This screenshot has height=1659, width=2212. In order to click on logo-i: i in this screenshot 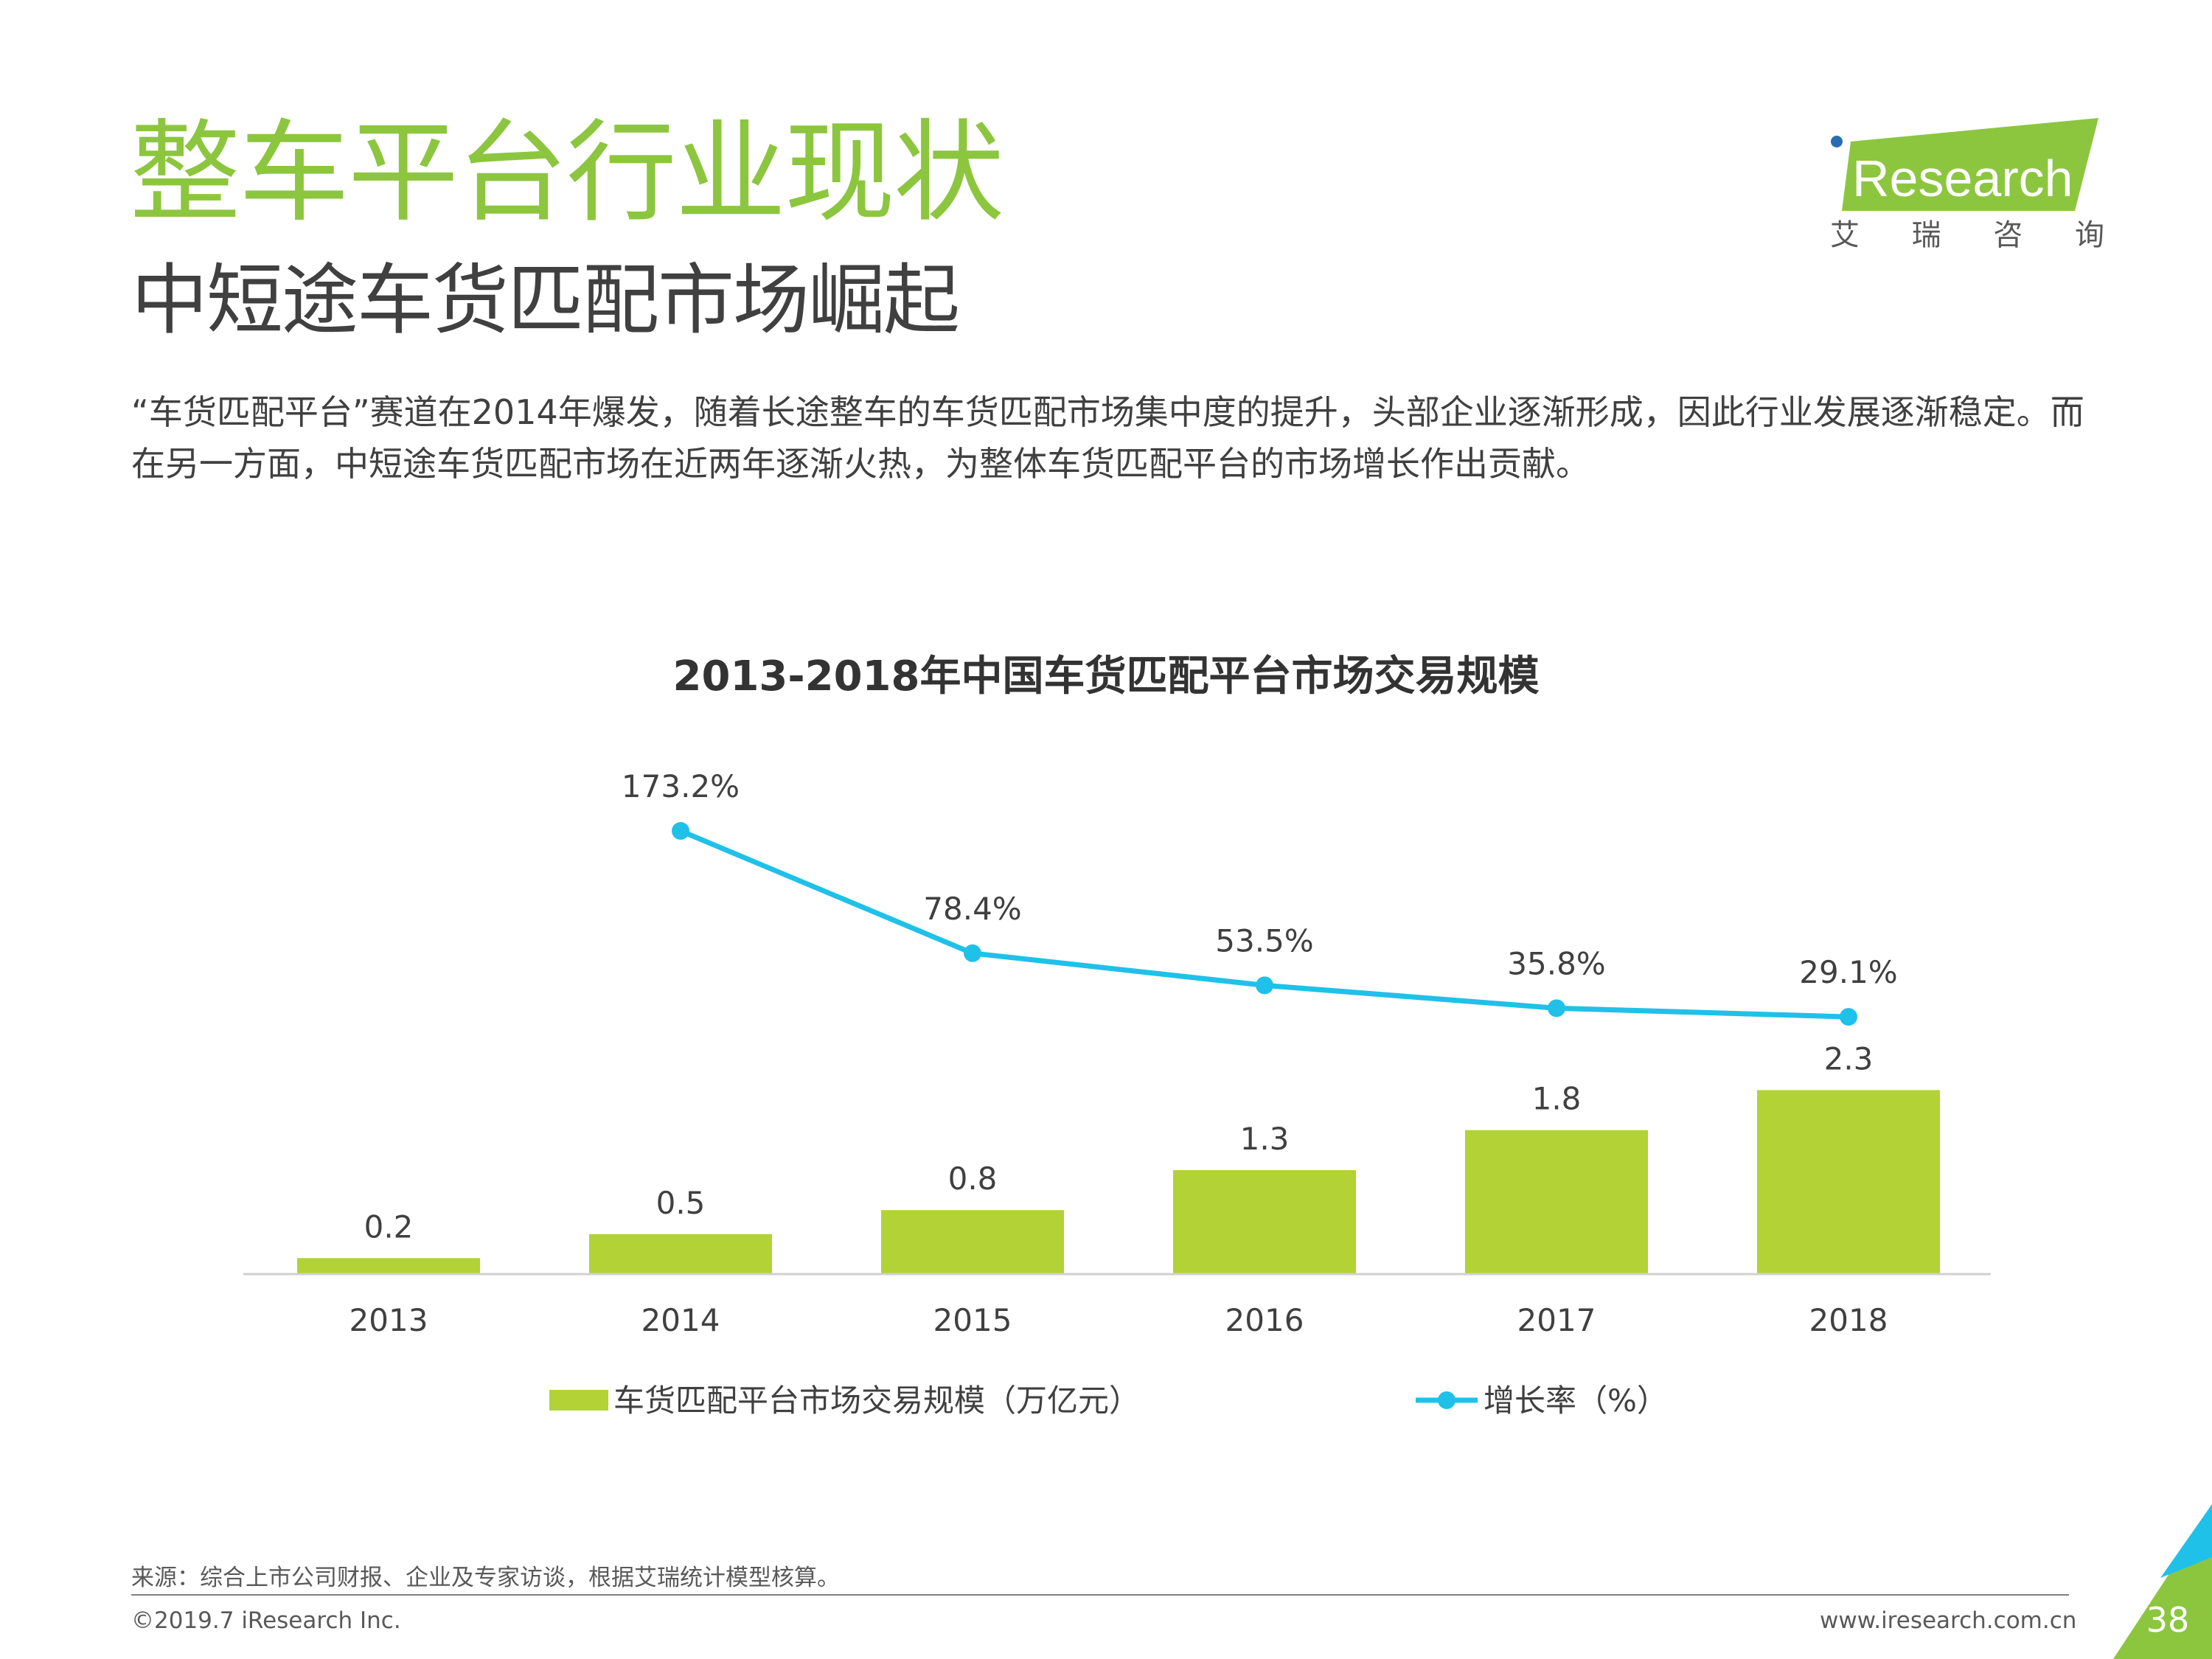, I will do `click(1840, 177)`.